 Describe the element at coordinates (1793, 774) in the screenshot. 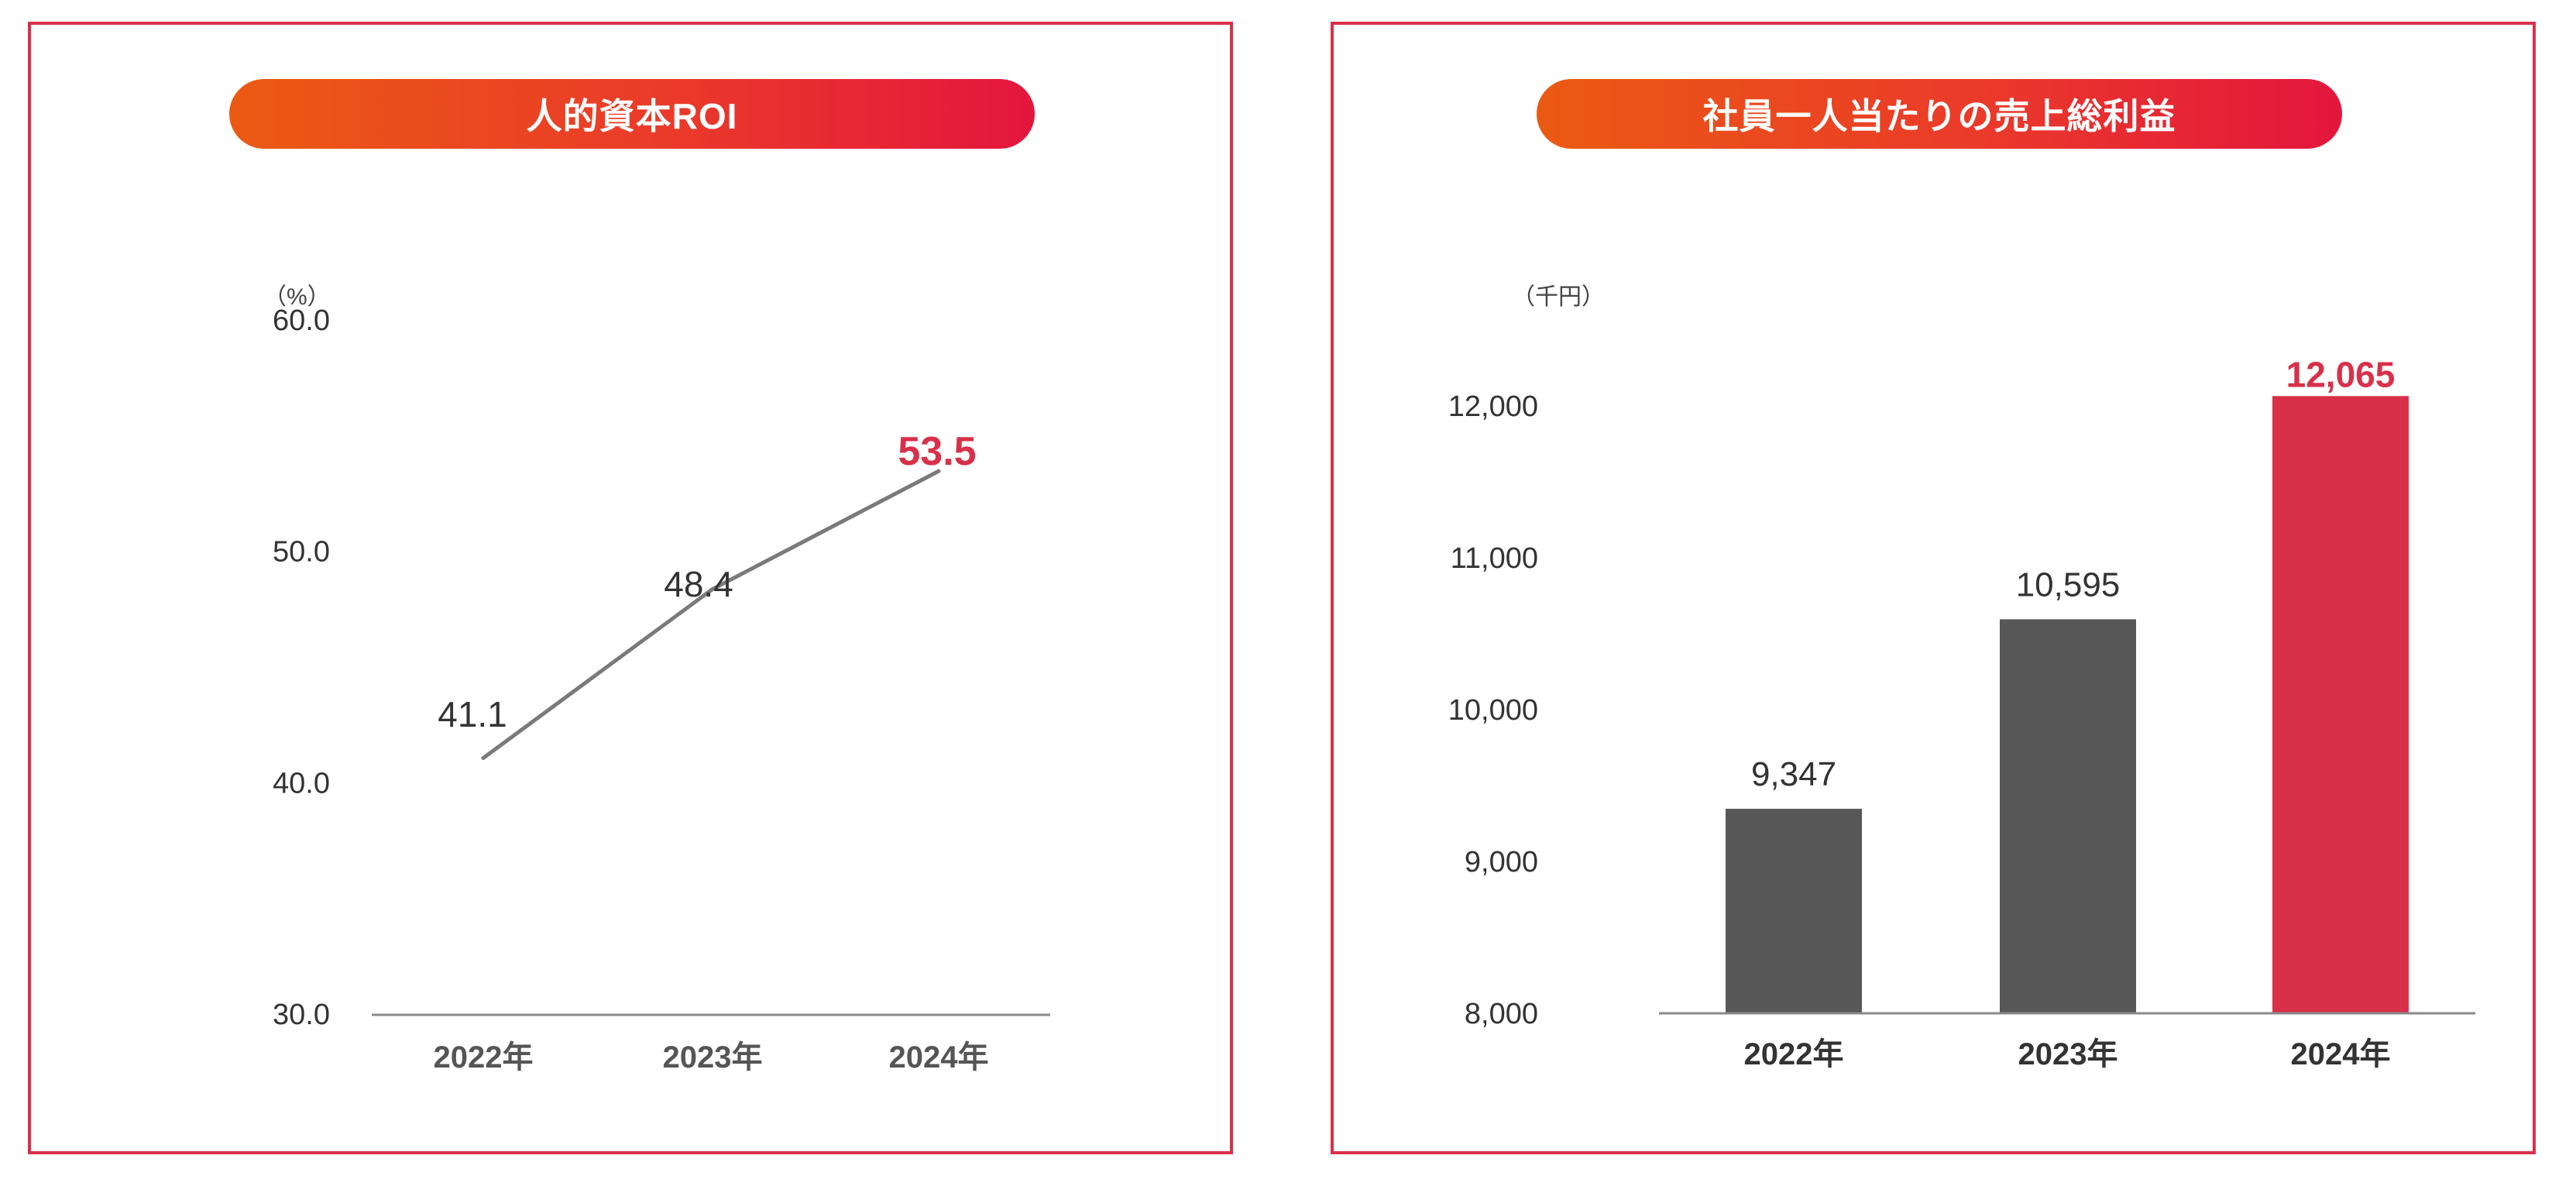

I see `gross-profit-value-label: 9,347` at that location.